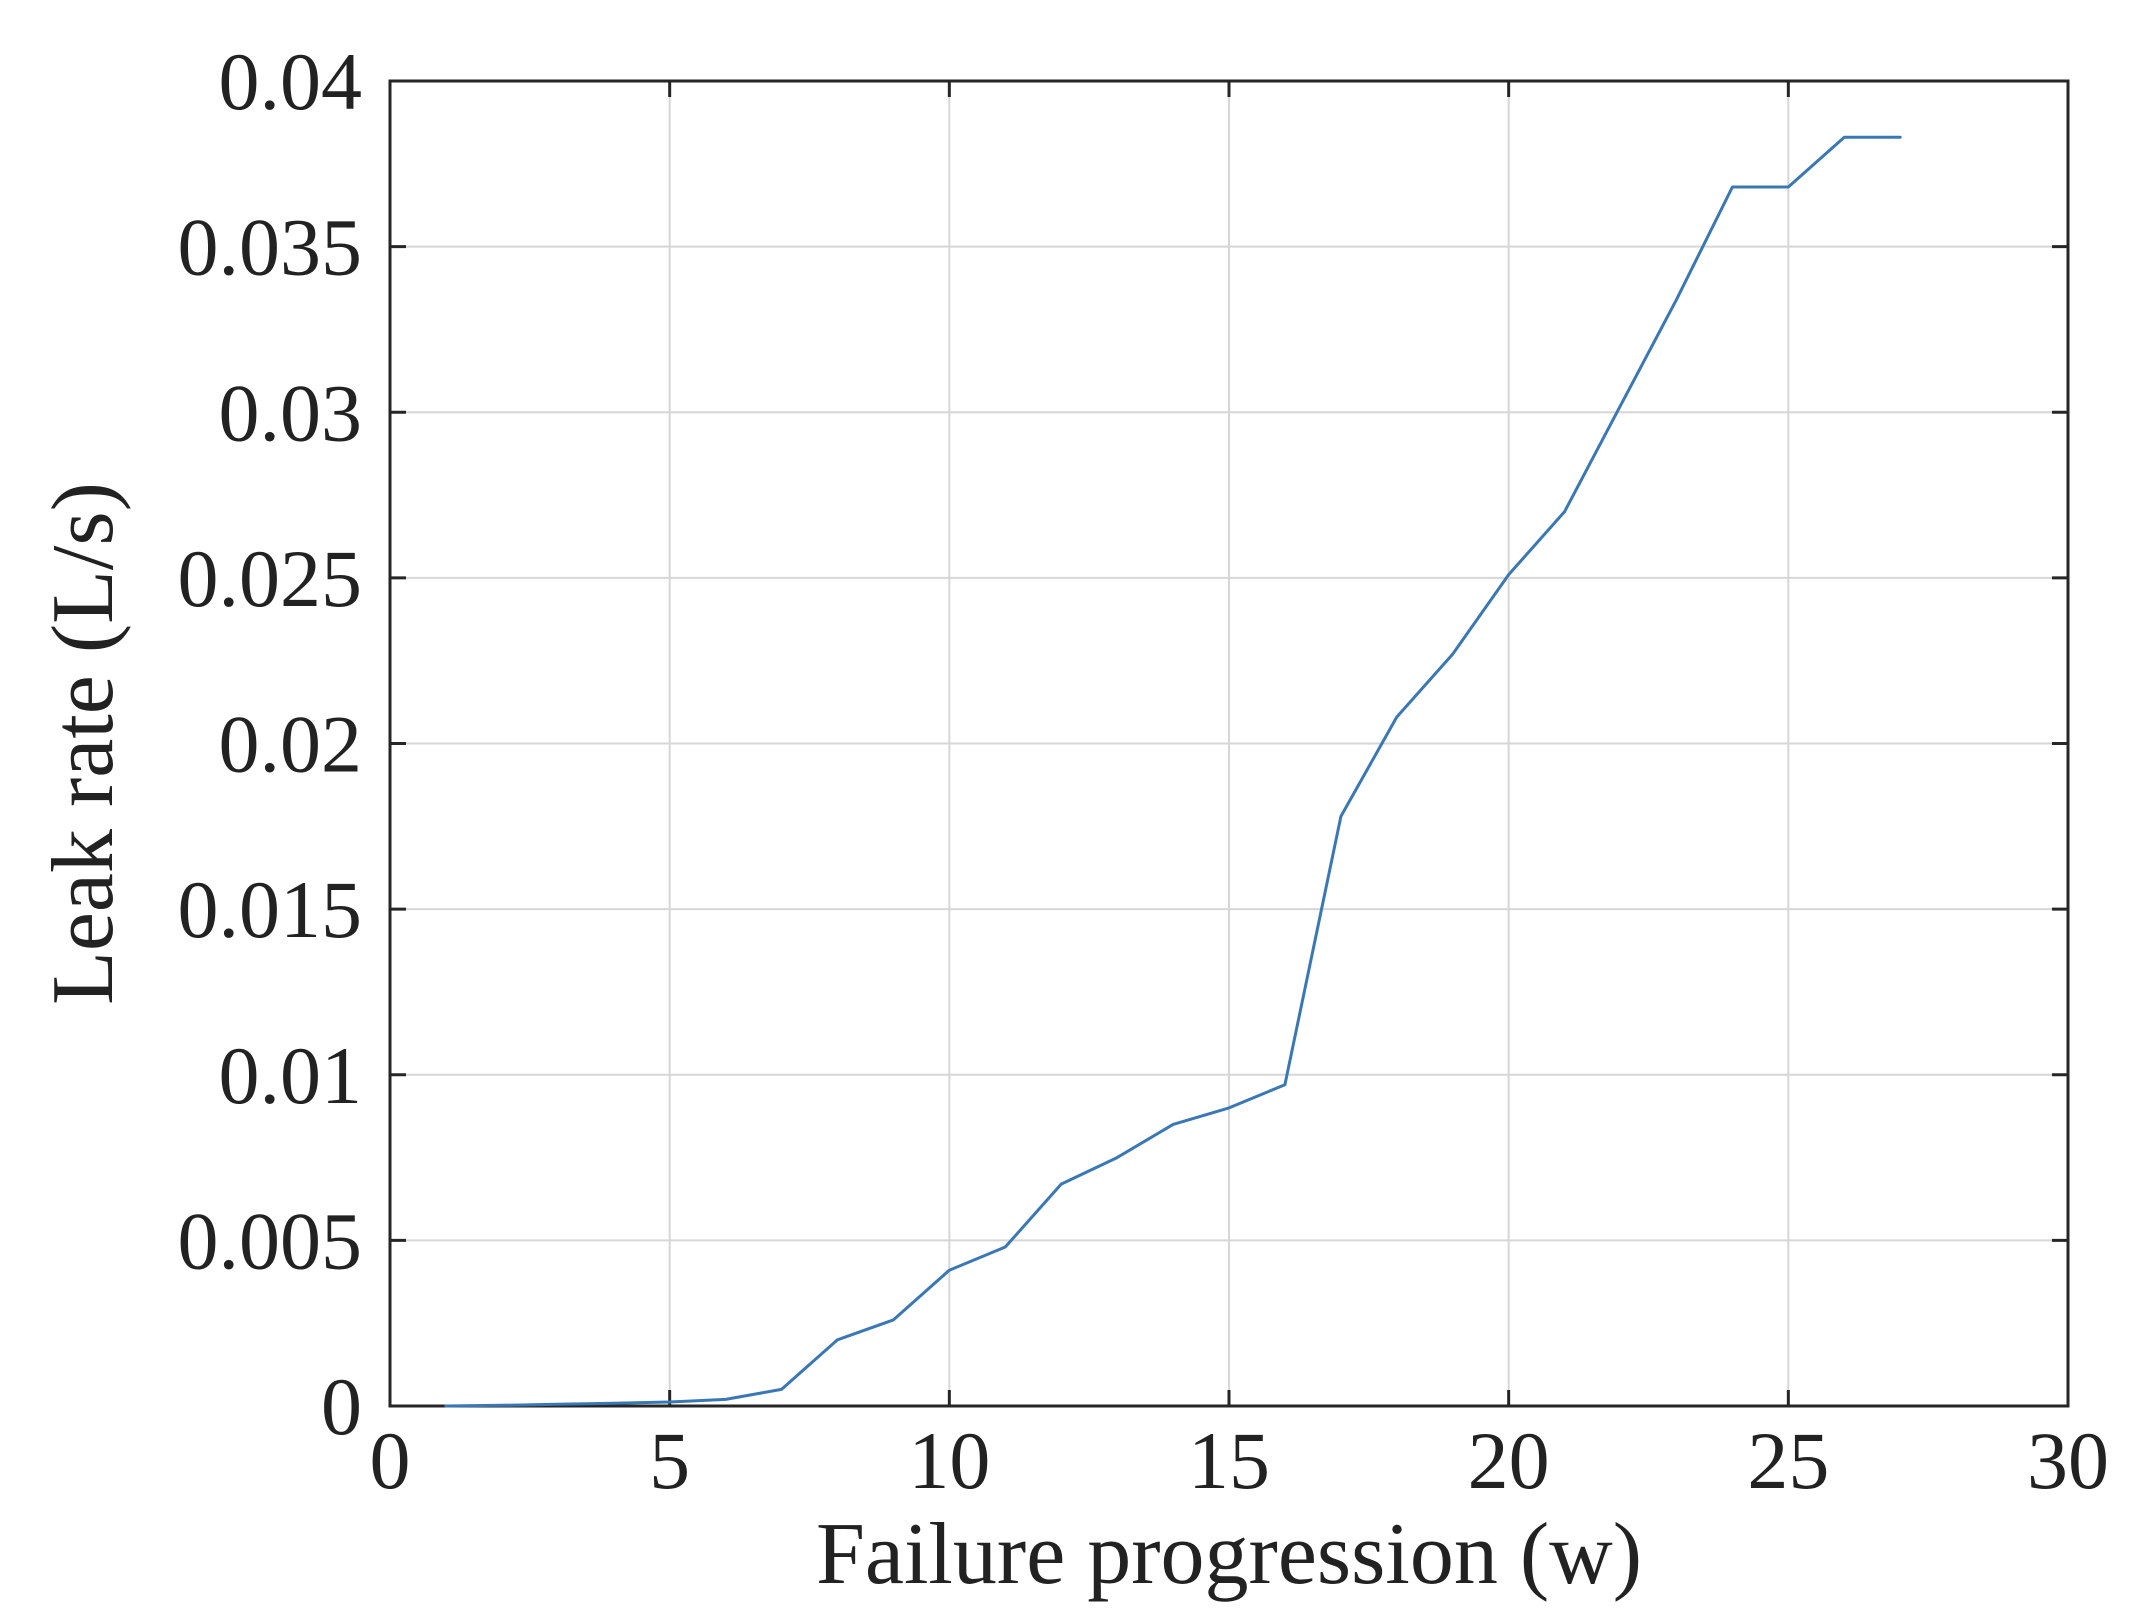  Describe the element at coordinates (291, 81) in the screenshot. I see `y-tick-label: 0.04` at that location.